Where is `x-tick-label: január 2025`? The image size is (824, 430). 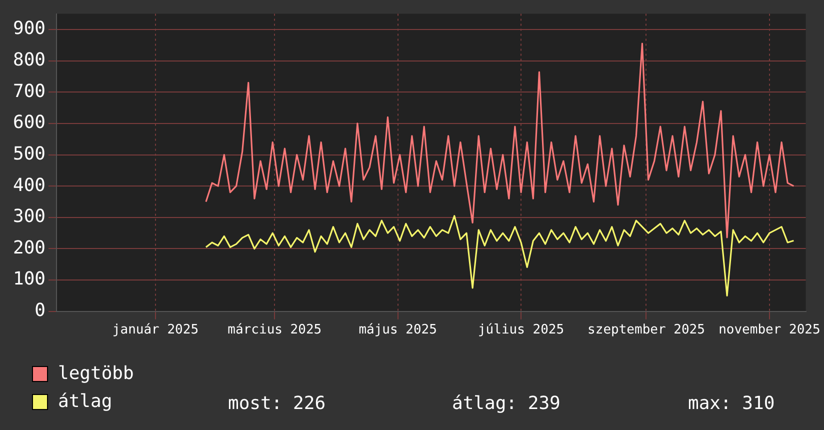
x-tick-label: január 2025 is located at coordinates (155, 330).